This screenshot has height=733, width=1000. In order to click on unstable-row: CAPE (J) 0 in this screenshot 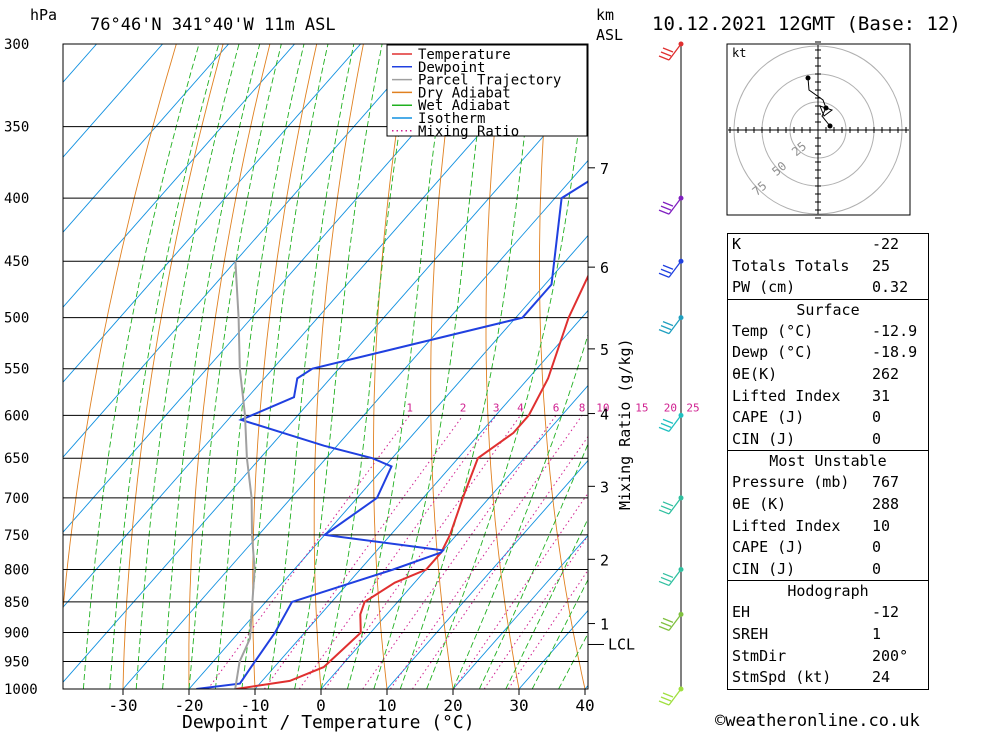, I will do `click(828, 548)`.